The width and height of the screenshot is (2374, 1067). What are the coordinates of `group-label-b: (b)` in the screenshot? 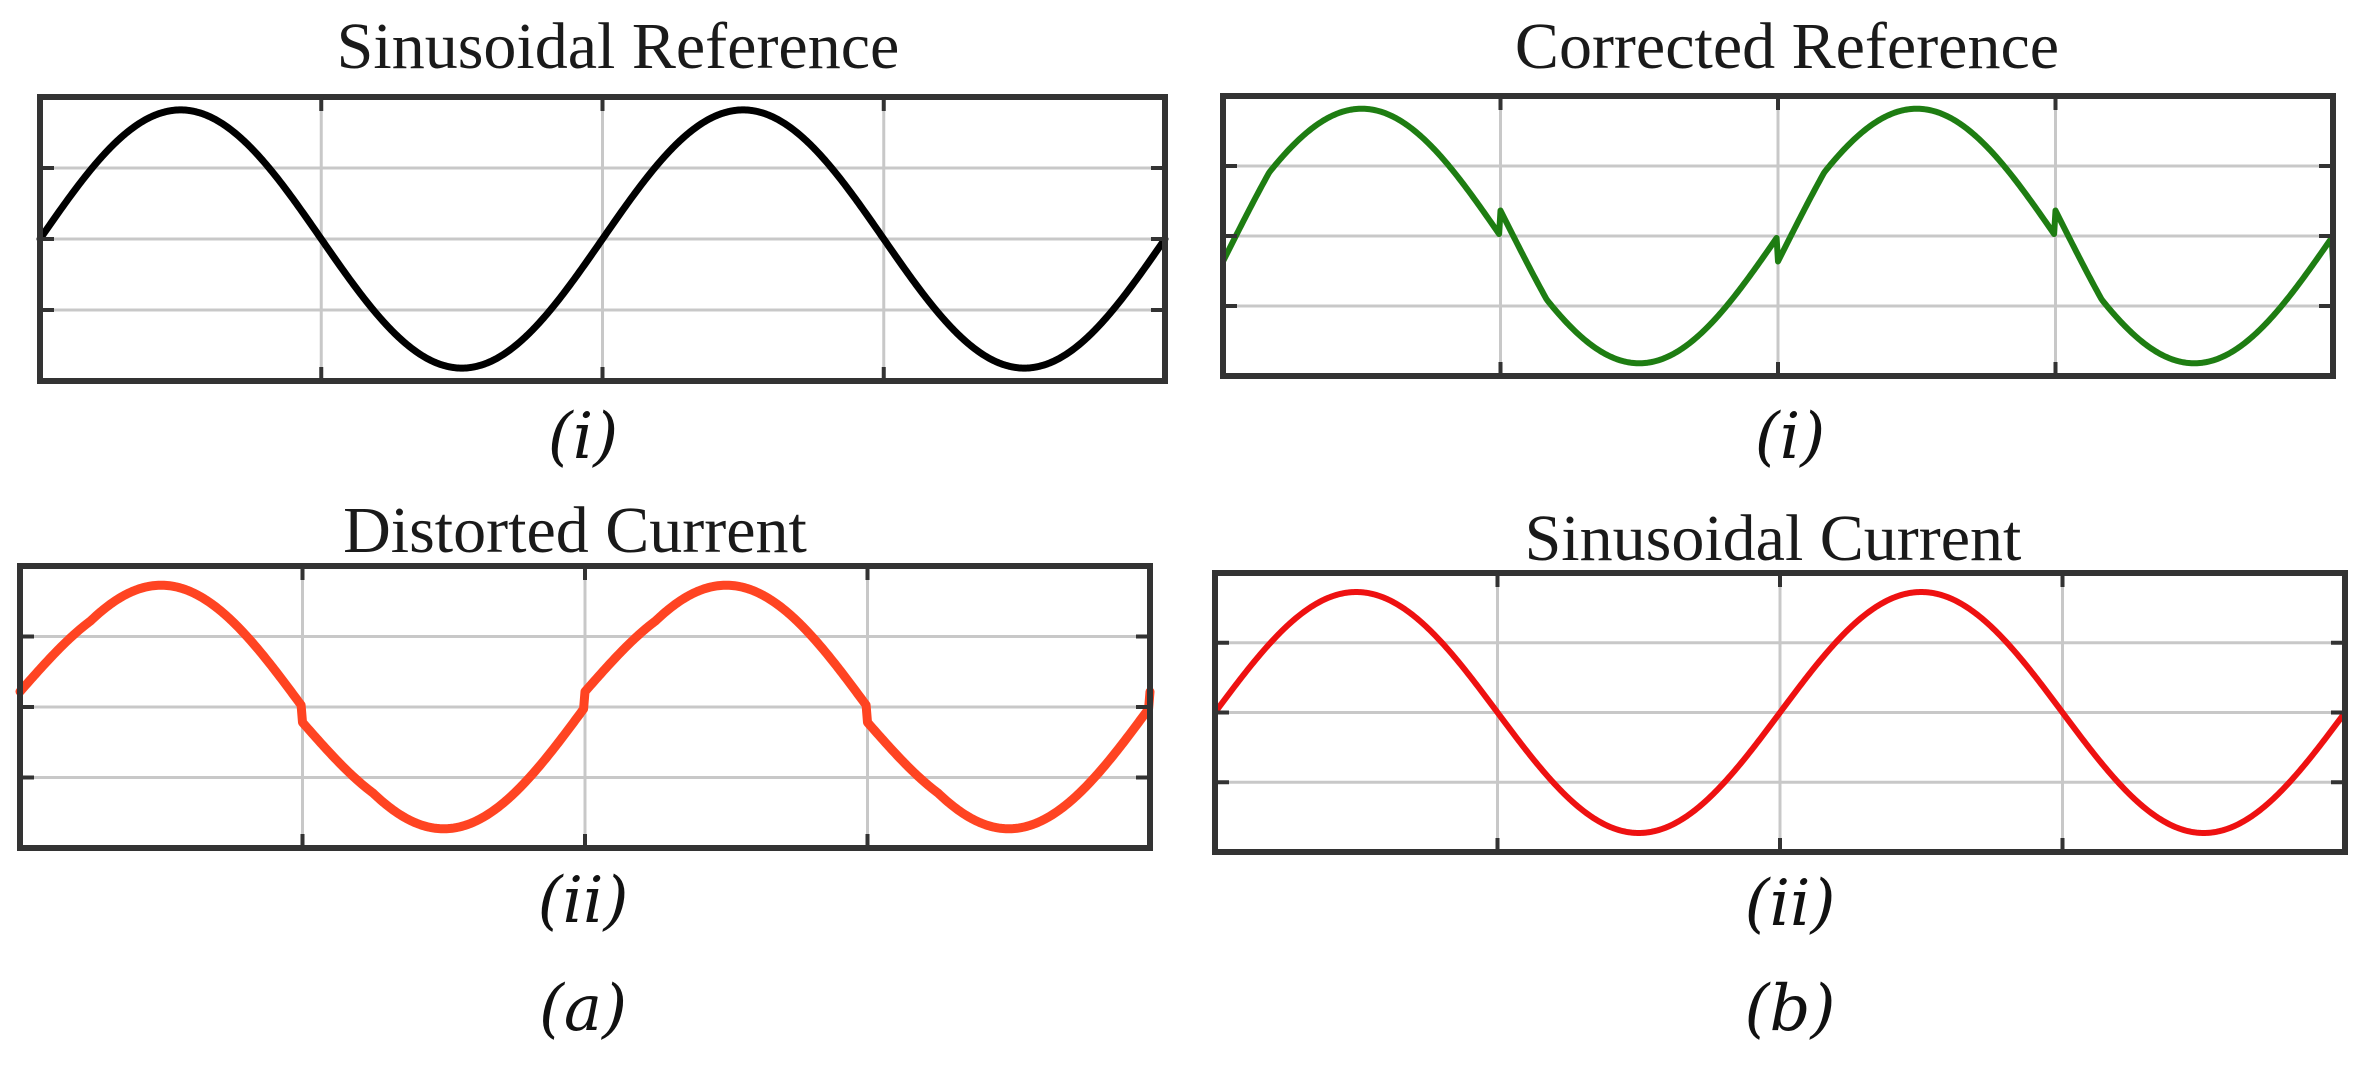 It's located at (1790, 1009).